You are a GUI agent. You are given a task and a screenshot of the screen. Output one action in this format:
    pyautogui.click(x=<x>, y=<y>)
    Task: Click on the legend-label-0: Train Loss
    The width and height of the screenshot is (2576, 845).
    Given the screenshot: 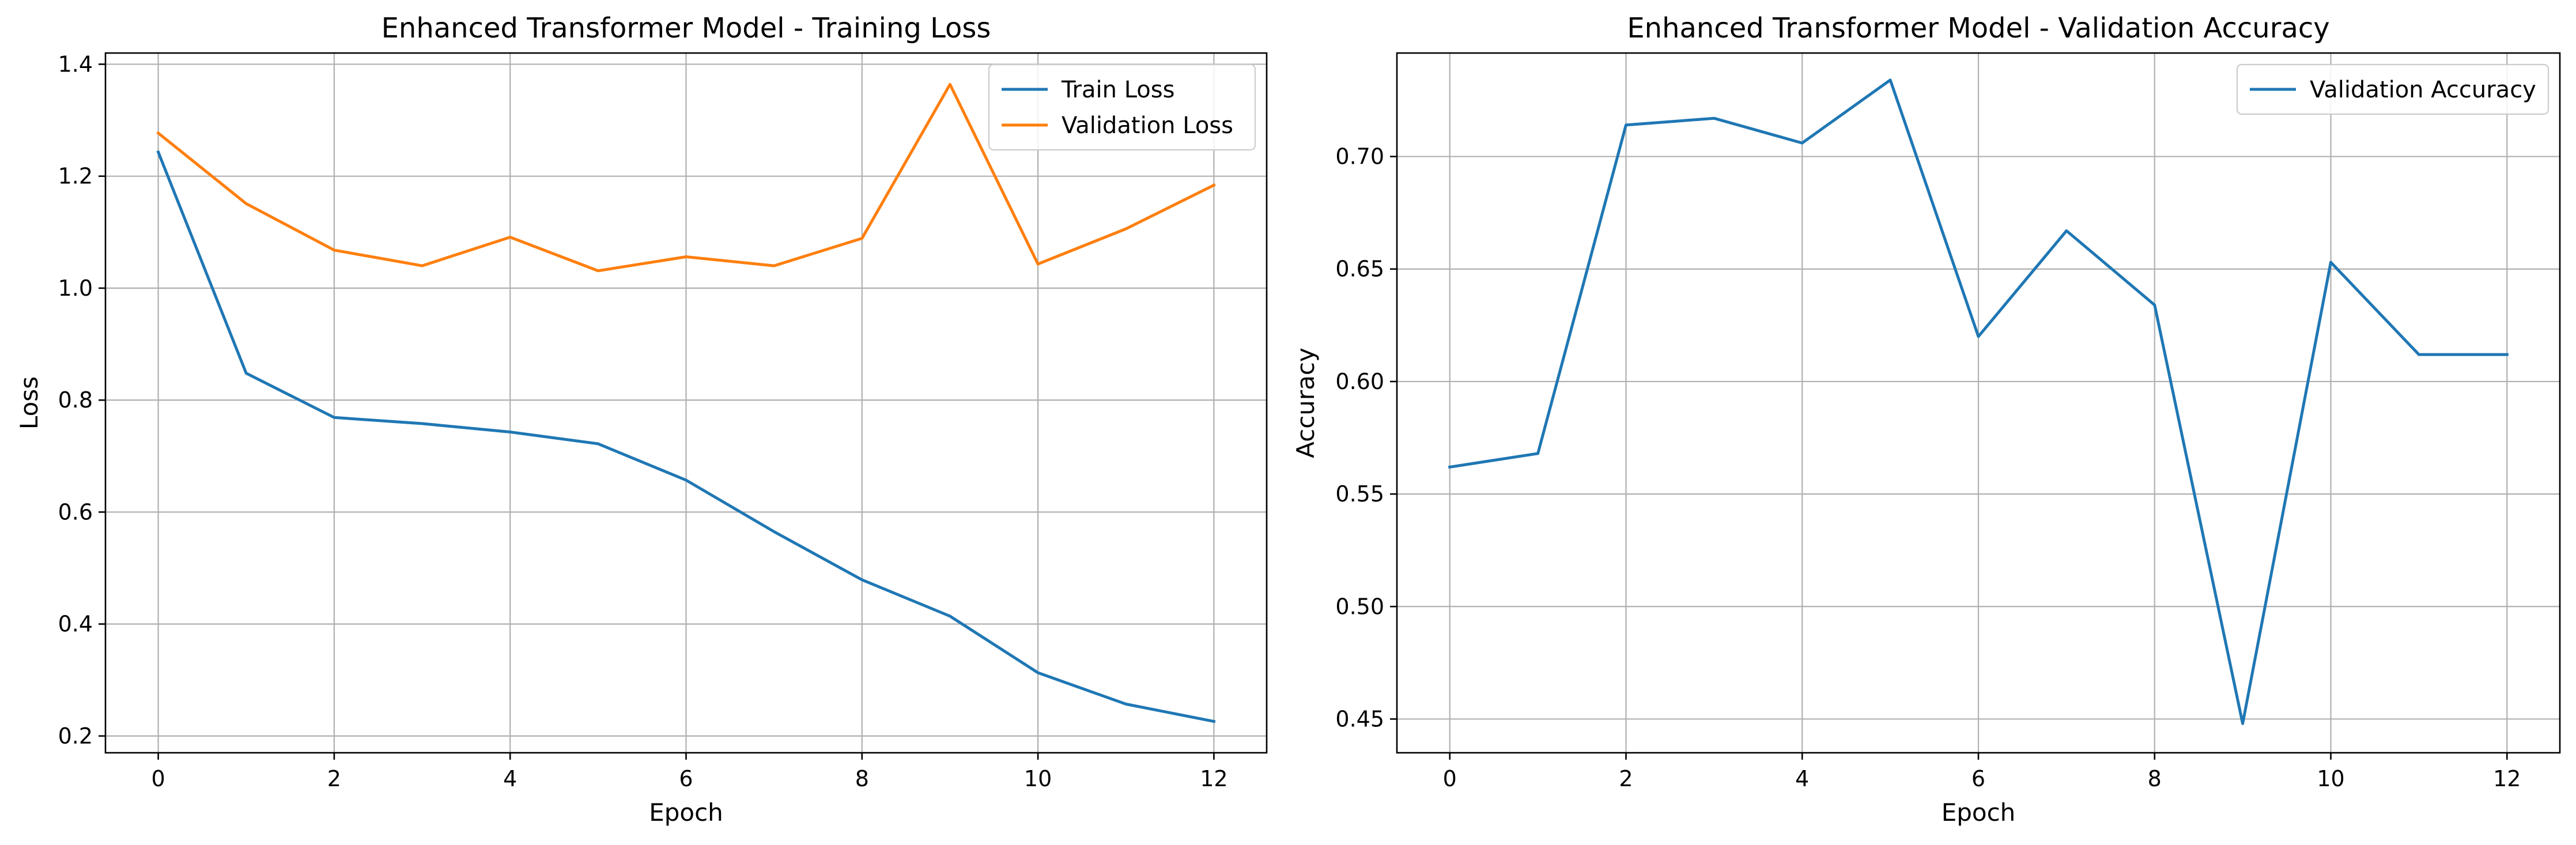 What is the action you would take?
    pyautogui.click(x=1117, y=90)
    